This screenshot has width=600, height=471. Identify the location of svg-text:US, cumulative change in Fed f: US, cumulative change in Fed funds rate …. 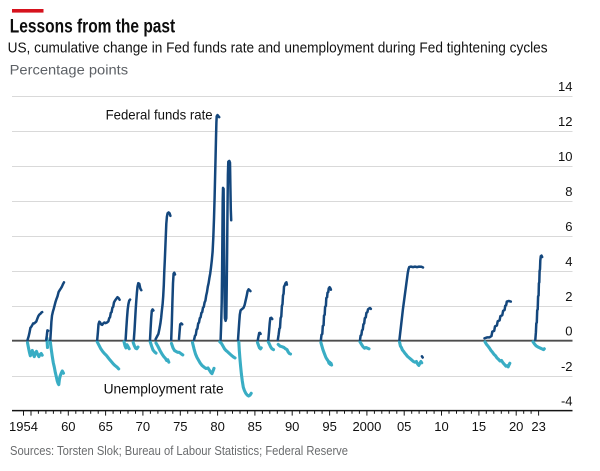
(278, 47).